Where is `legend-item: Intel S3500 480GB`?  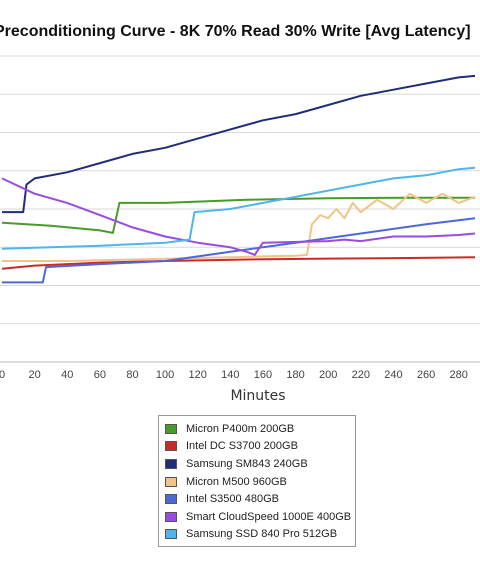 legend-item: Intel S3500 480GB is located at coordinates (257, 499).